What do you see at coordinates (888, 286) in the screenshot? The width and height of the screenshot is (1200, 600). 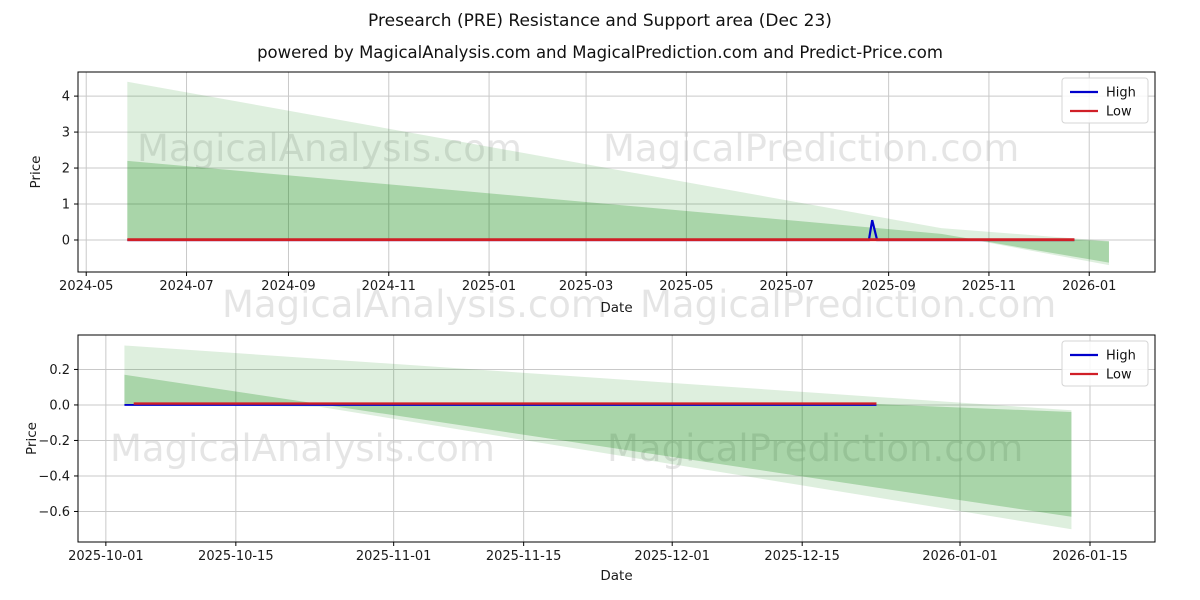 I see `x-tick-label: 2025-09` at bounding box center [888, 286].